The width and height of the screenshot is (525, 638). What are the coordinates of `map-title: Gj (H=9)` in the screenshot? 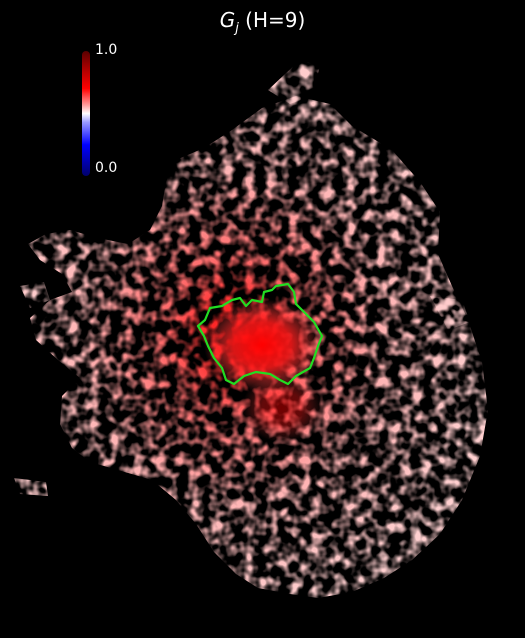 It's located at (262, 22).